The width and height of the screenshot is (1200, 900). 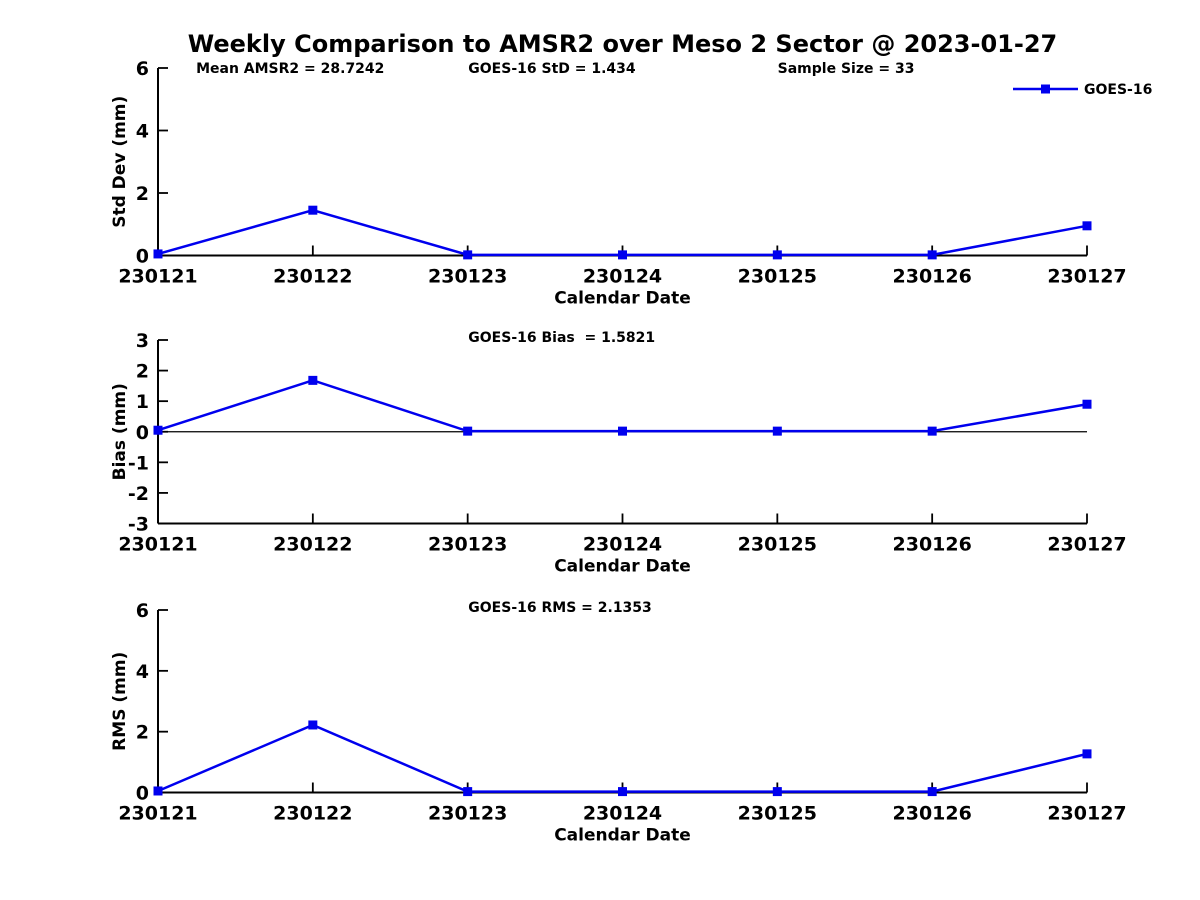 What do you see at coordinates (552, 69) in the screenshot?
I see `annotation-text: GOES-16 StD = 1.434` at bounding box center [552, 69].